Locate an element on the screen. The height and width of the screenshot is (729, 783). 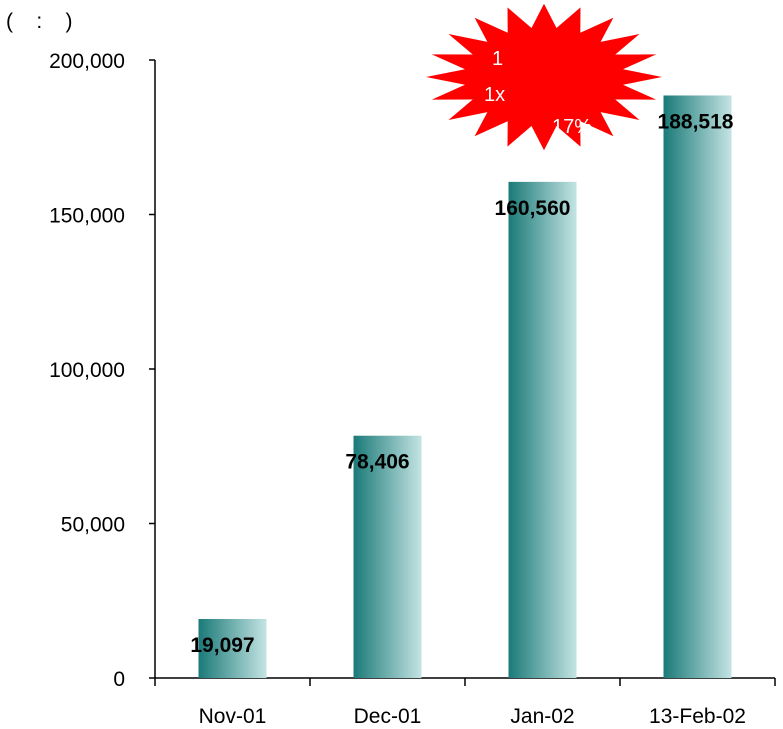
y-tick-label: 0 is located at coordinates (119, 679).